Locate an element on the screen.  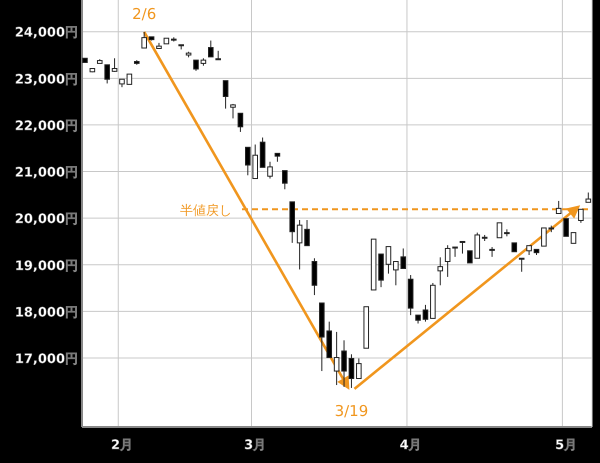
x-tick-label: 5月 is located at coordinates (566, 445).